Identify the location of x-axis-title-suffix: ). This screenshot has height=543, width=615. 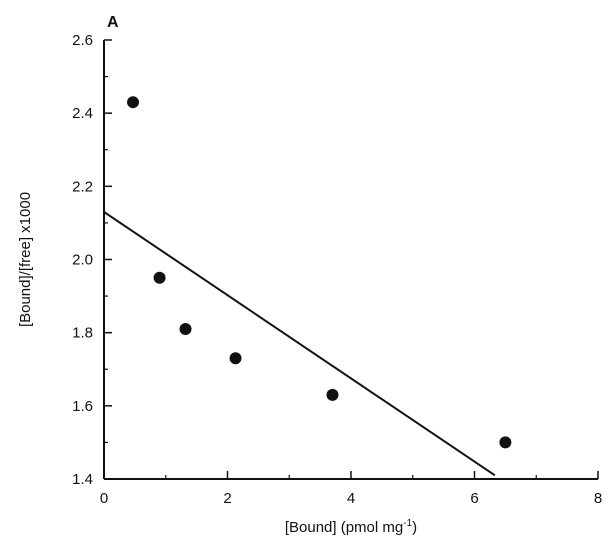
(414, 527).